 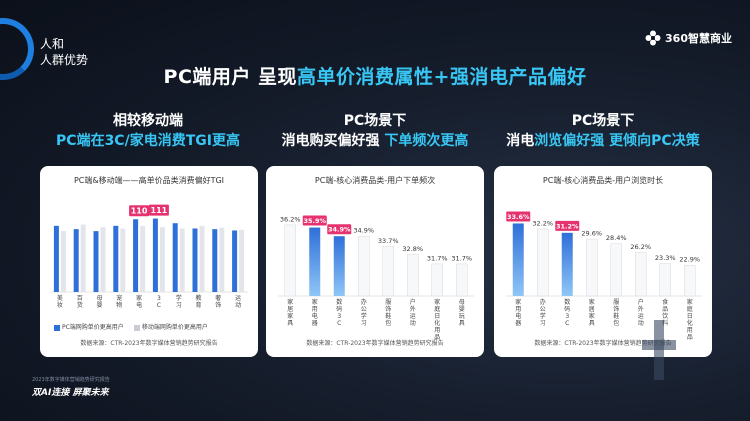 I want to click on data-label-5: 111, so click(x=159, y=210).